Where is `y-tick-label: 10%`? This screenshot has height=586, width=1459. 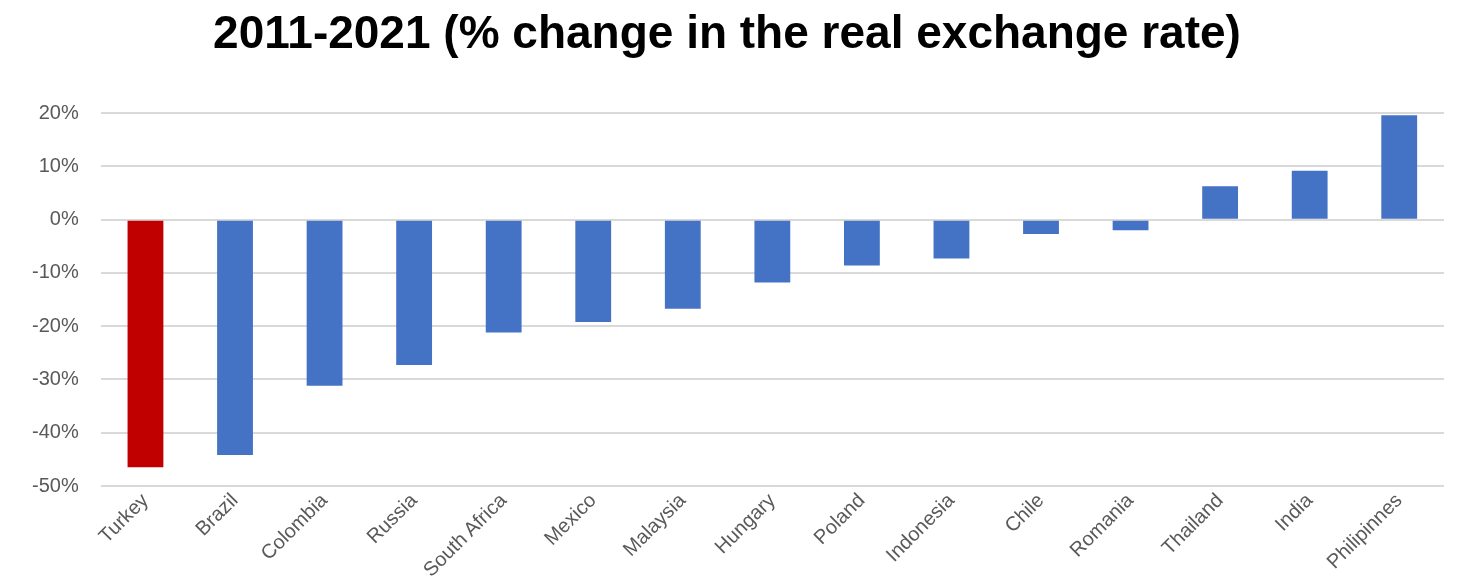 y-tick-label: 10% is located at coordinates (58, 164).